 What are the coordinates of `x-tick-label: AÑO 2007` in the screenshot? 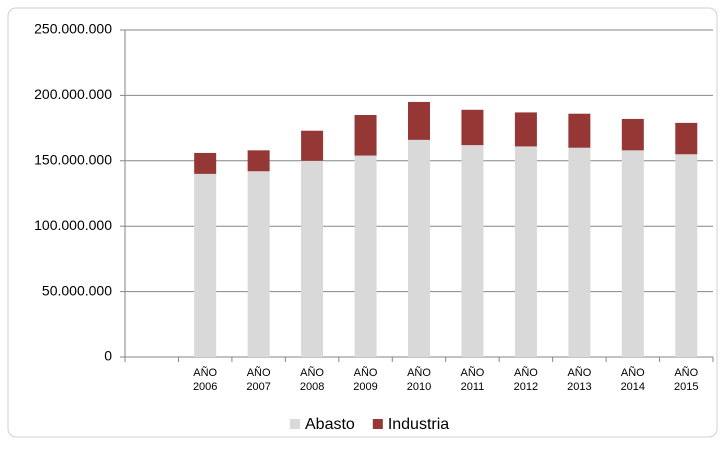 It's located at (258, 379).